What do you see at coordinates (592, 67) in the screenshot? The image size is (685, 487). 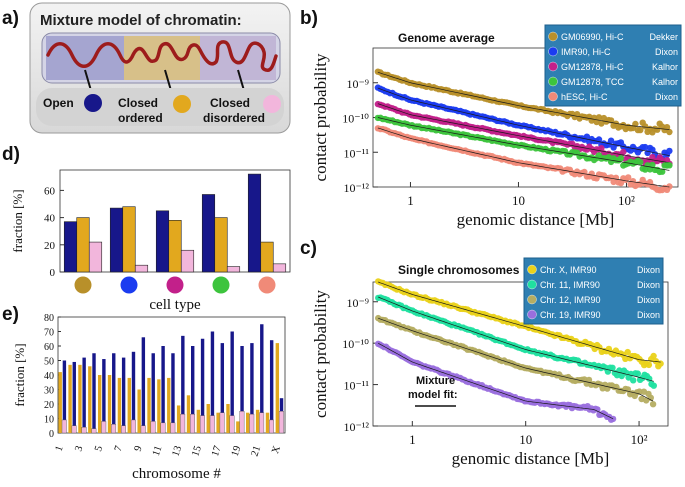 I see `legend-b-entry-name: GM12878, Hi-C` at bounding box center [592, 67].